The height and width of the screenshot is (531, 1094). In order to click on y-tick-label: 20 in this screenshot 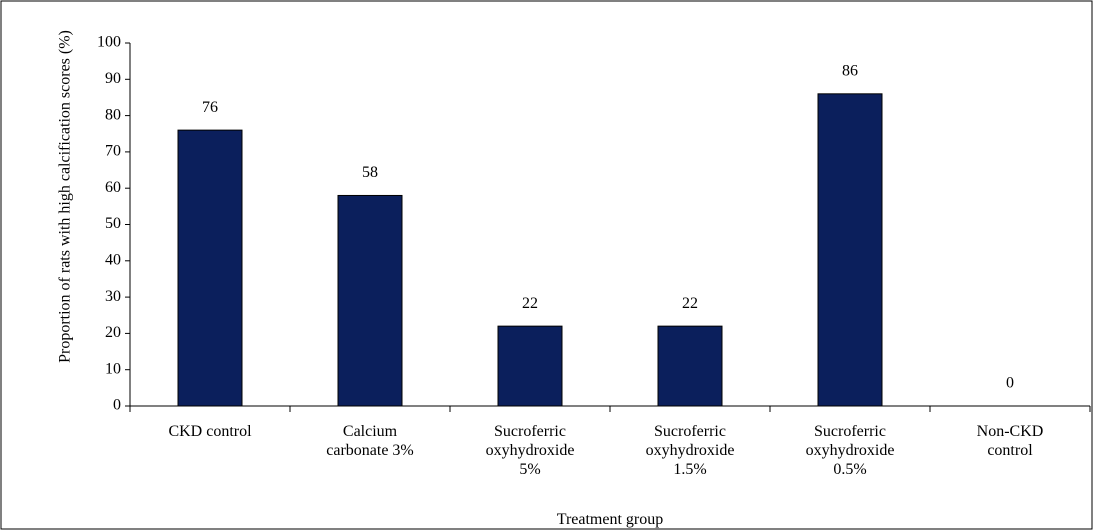, I will do `click(113, 332)`.